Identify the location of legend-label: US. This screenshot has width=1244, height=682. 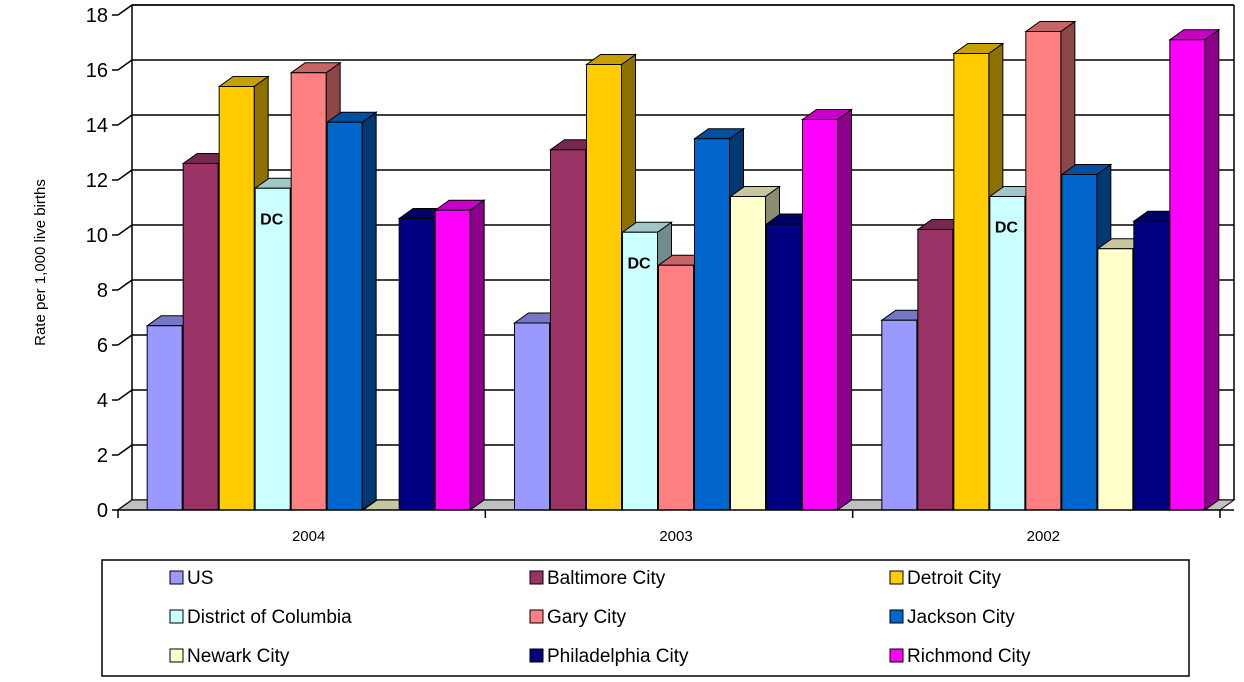
(200, 578).